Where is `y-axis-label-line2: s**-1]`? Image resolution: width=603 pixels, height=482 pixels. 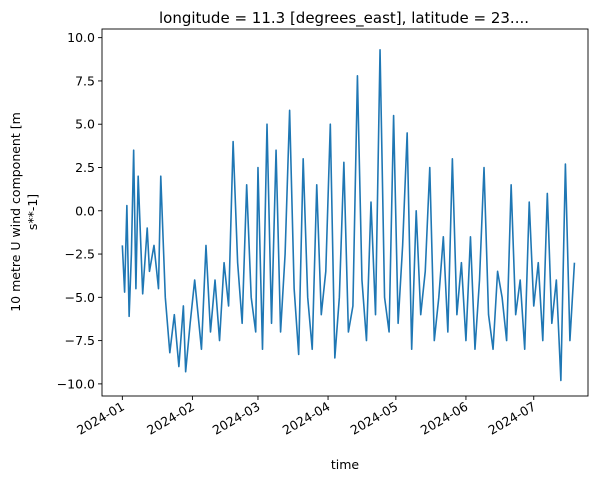 y-axis-label-line2: s**-1] is located at coordinates (32, 212).